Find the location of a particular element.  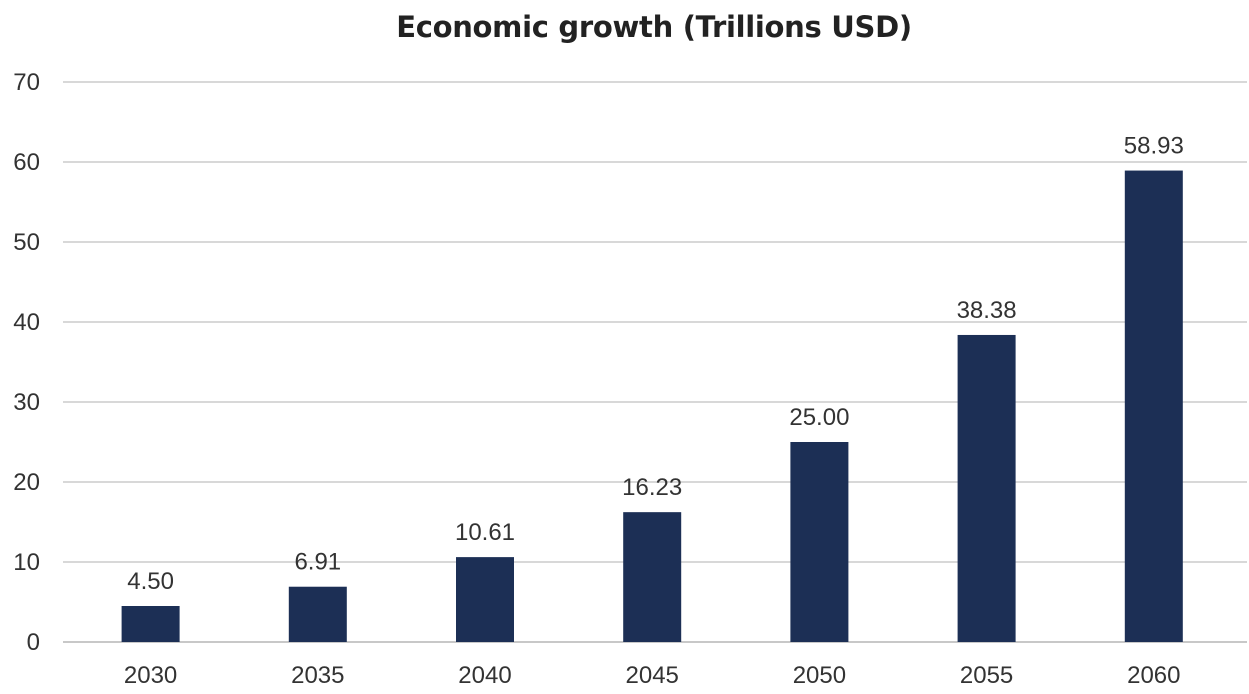

bar-2030 is located at coordinates (150, 624).